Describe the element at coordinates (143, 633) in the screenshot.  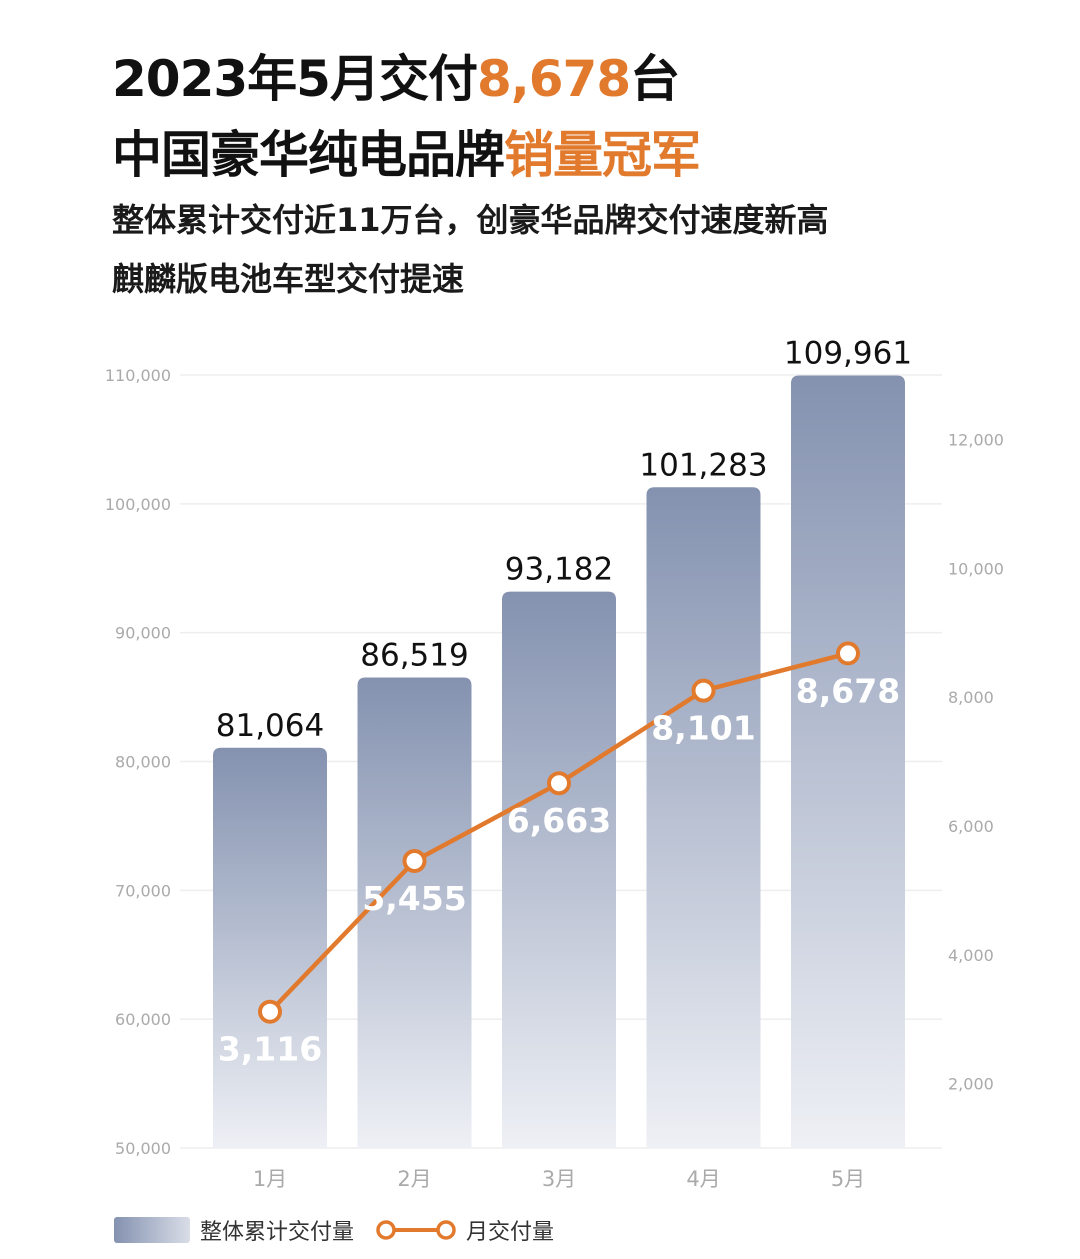
I see `y-left-tick-label: 90,000` at that location.